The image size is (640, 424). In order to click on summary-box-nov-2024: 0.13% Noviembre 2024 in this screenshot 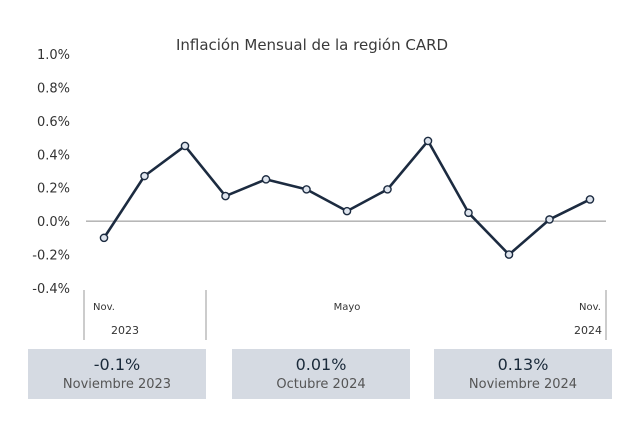, I will do `click(523, 374)`.